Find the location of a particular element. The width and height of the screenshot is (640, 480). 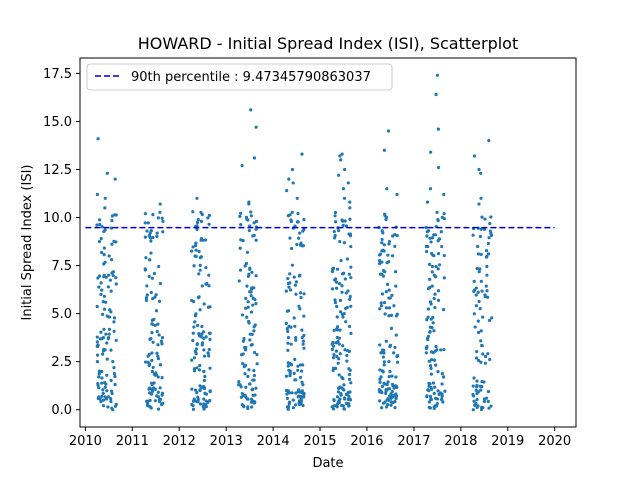

x-tick-label: 2012 is located at coordinates (179, 441).